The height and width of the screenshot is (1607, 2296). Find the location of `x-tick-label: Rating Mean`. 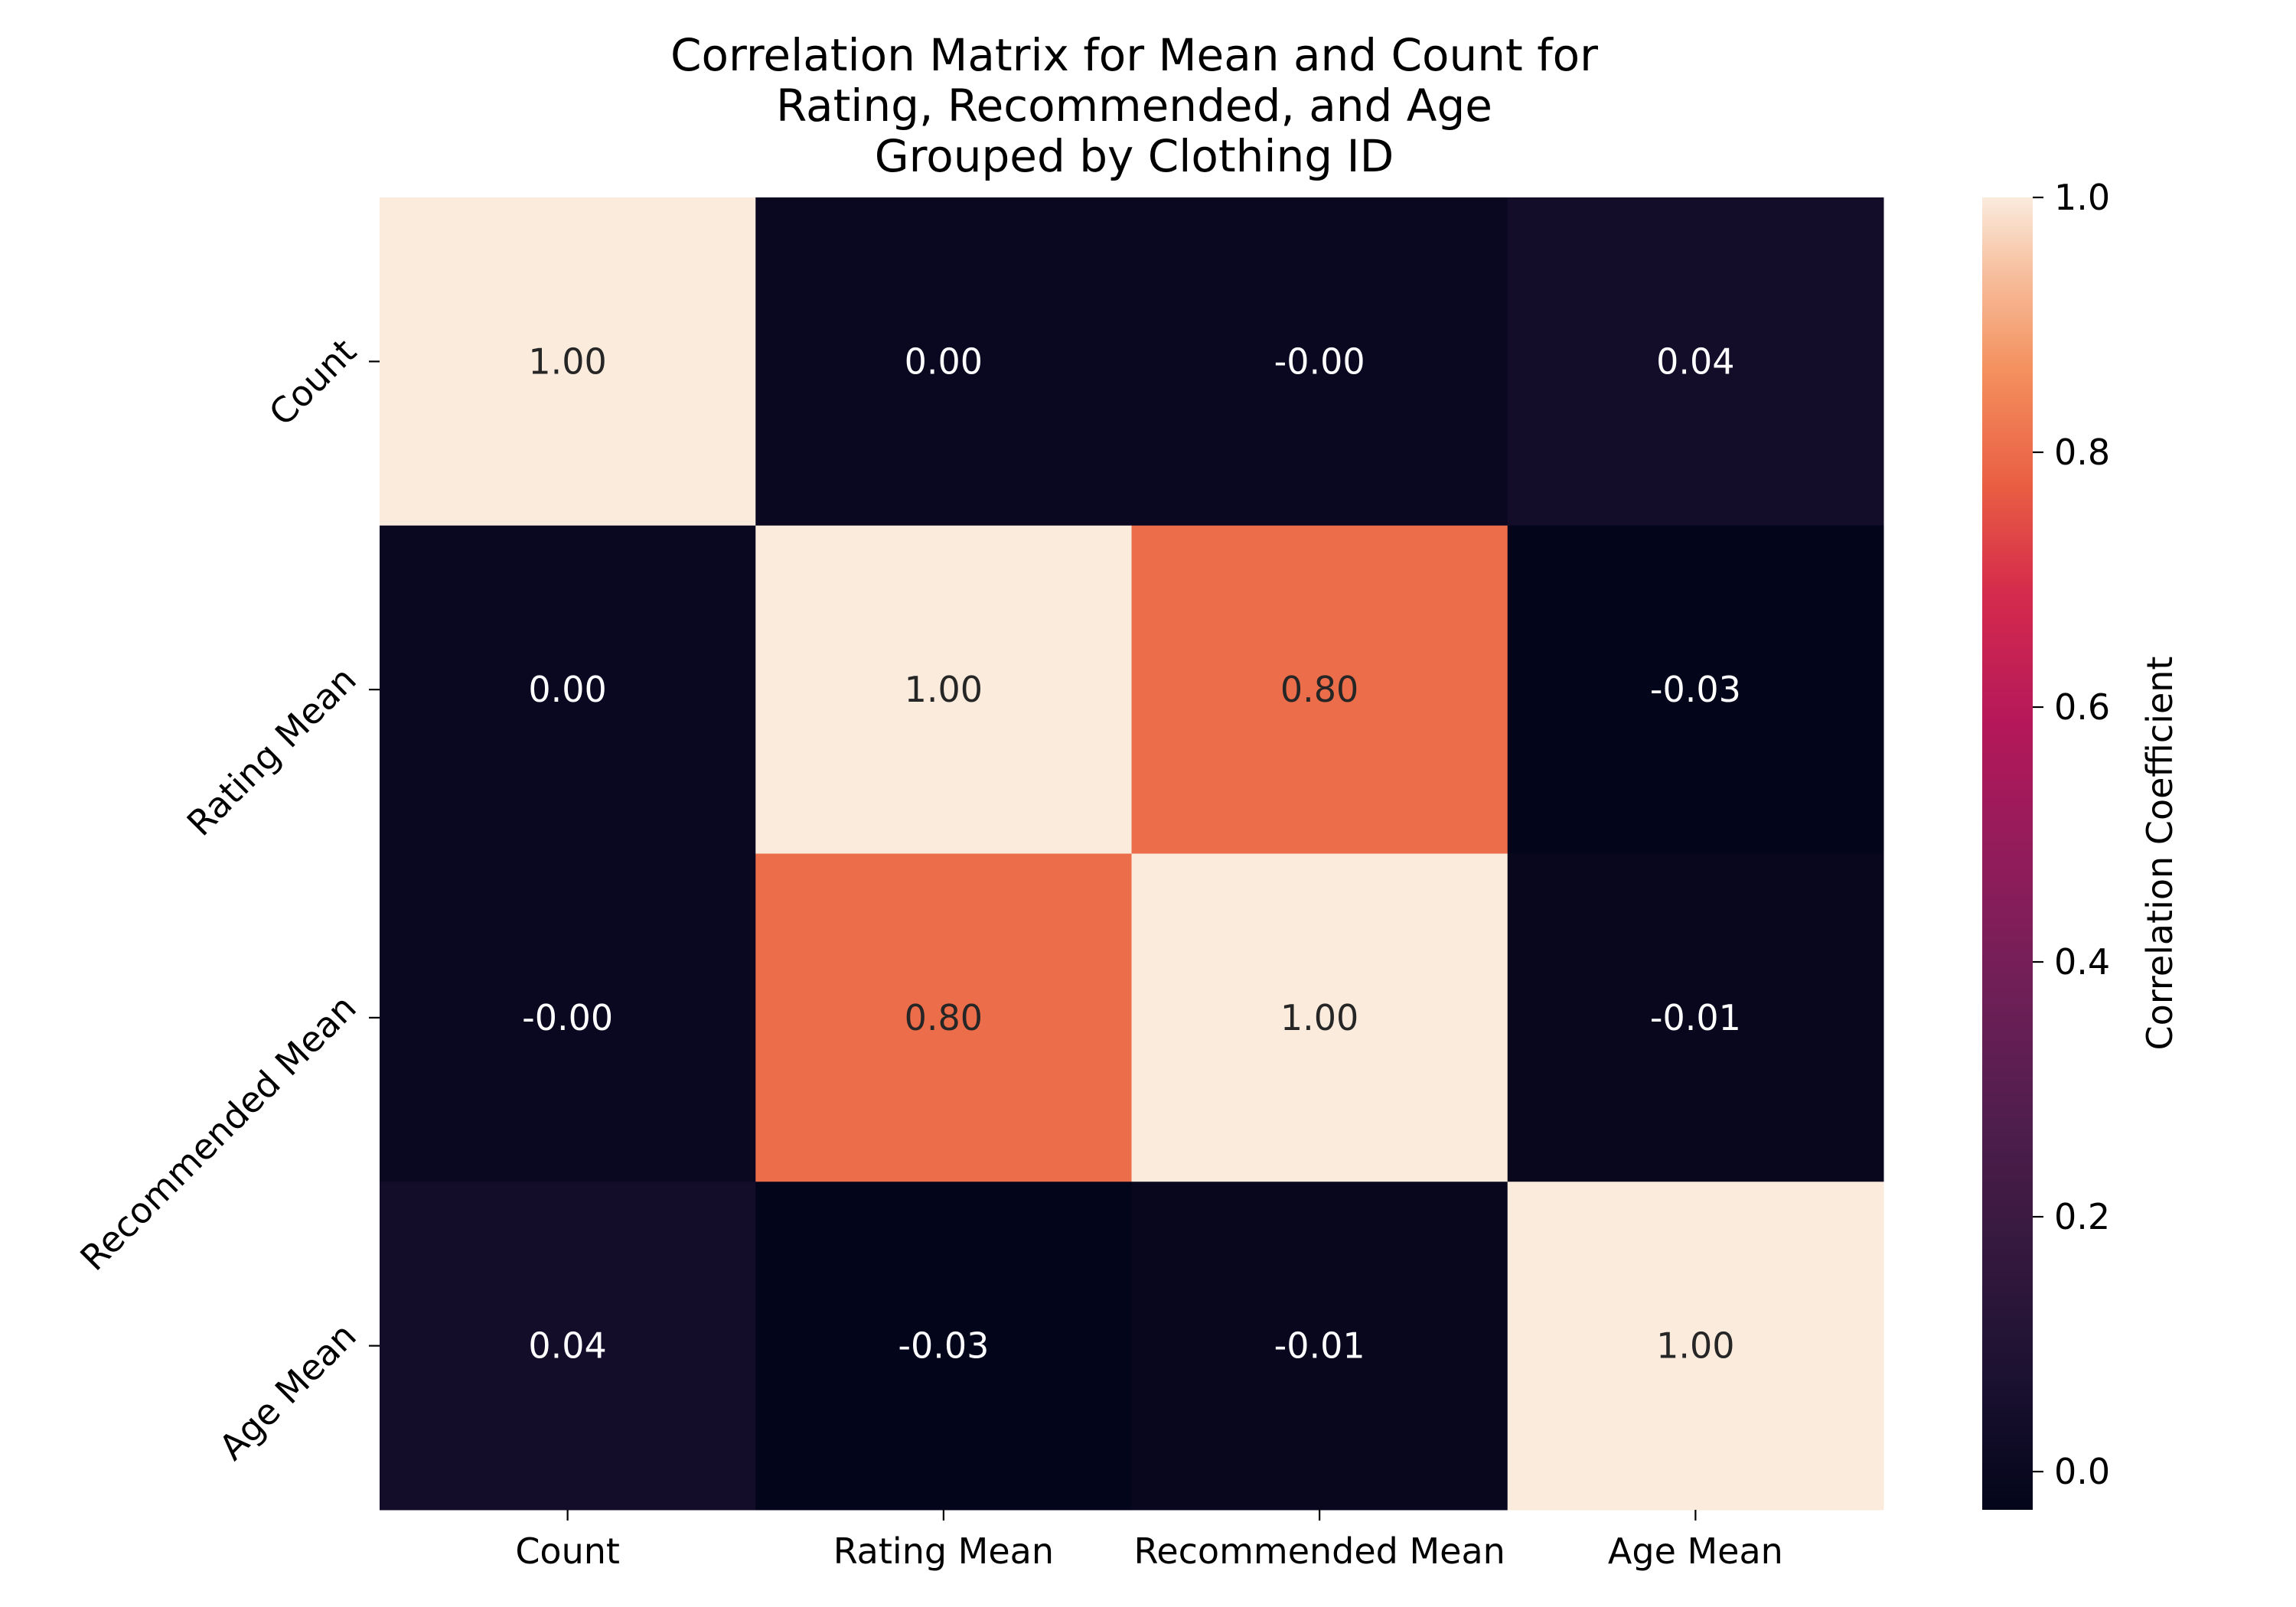

x-tick-label: Rating Mean is located at coordinates (943, 1551).